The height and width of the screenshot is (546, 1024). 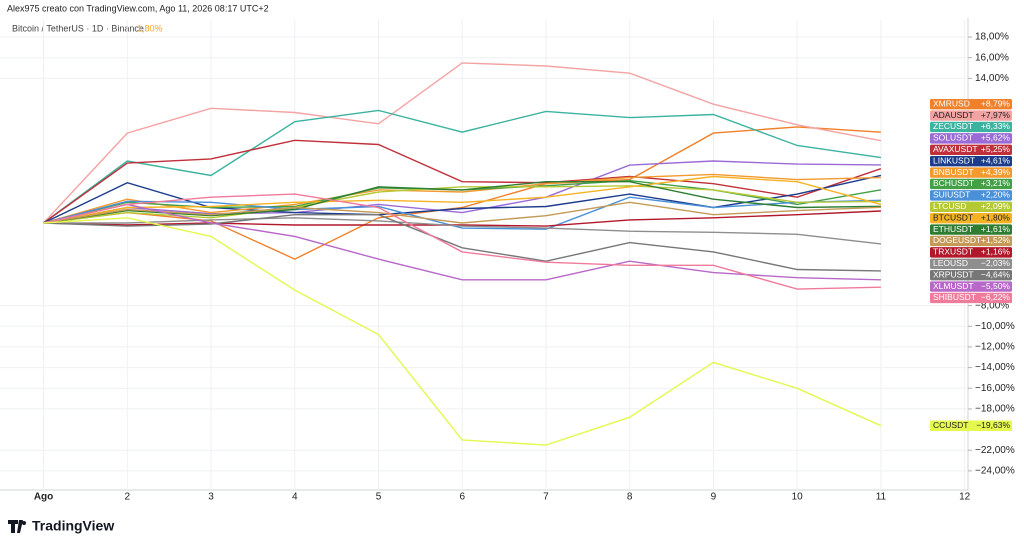 What do you see at coordinates (996, 217) in the screenshot?
I see `data-label: +1,80%` at bounding box center [996, 217].